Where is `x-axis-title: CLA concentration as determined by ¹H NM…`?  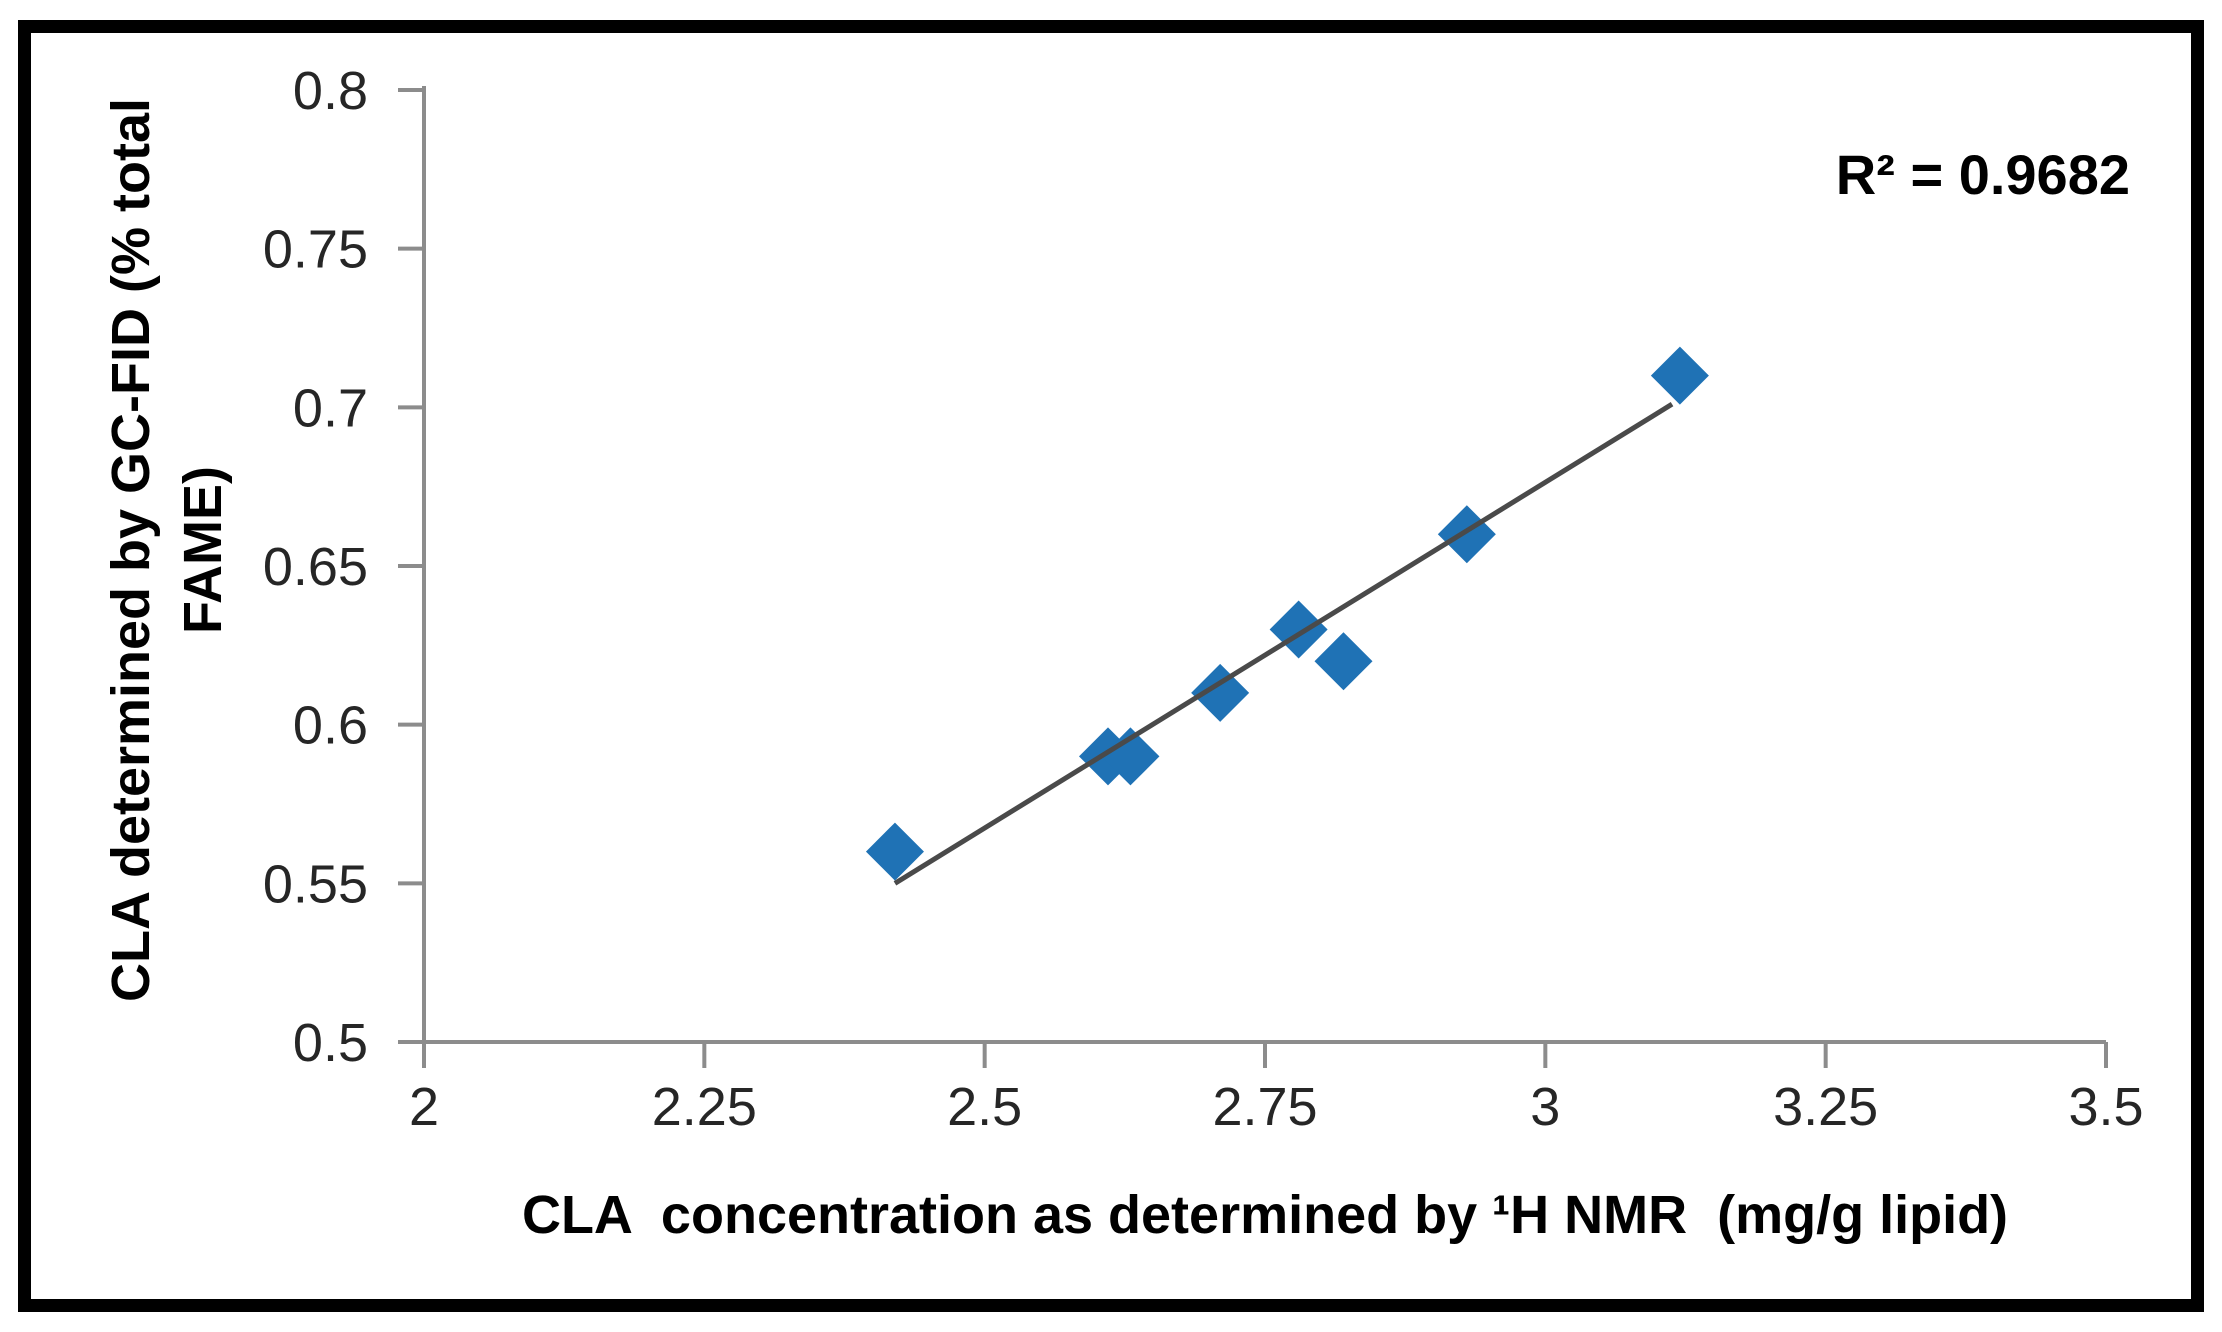
x-axis-title: CLA concentration as determined by ¹H NM… is located at coordinates (1265, 1215).